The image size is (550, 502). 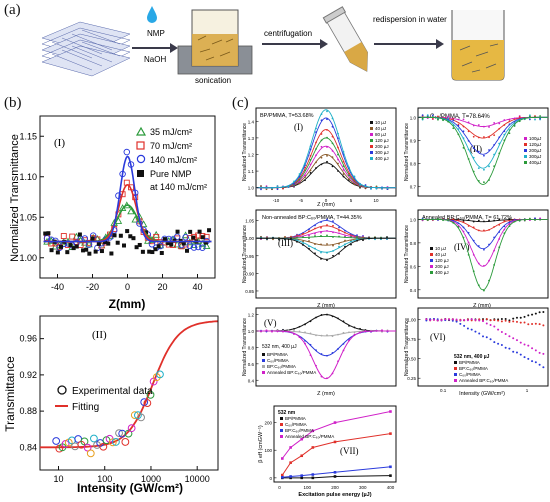 I want to click on reagent-naoh: NaOH, so click(x=155, y=59).